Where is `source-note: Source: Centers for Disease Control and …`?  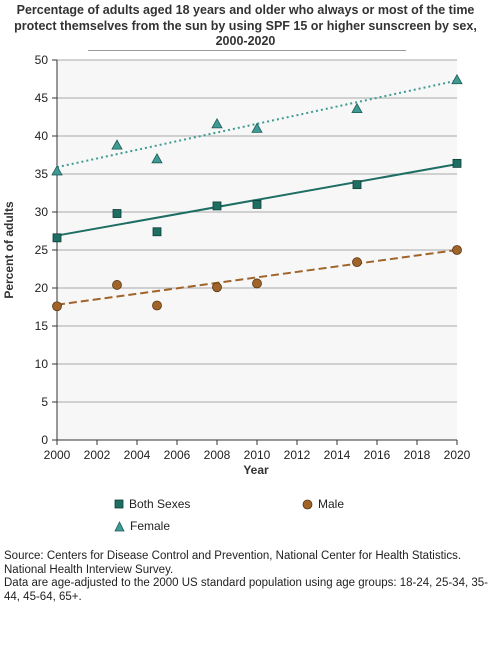 source-note: Source: Centers for Disease Control and … is located at coordinates (233, 563).